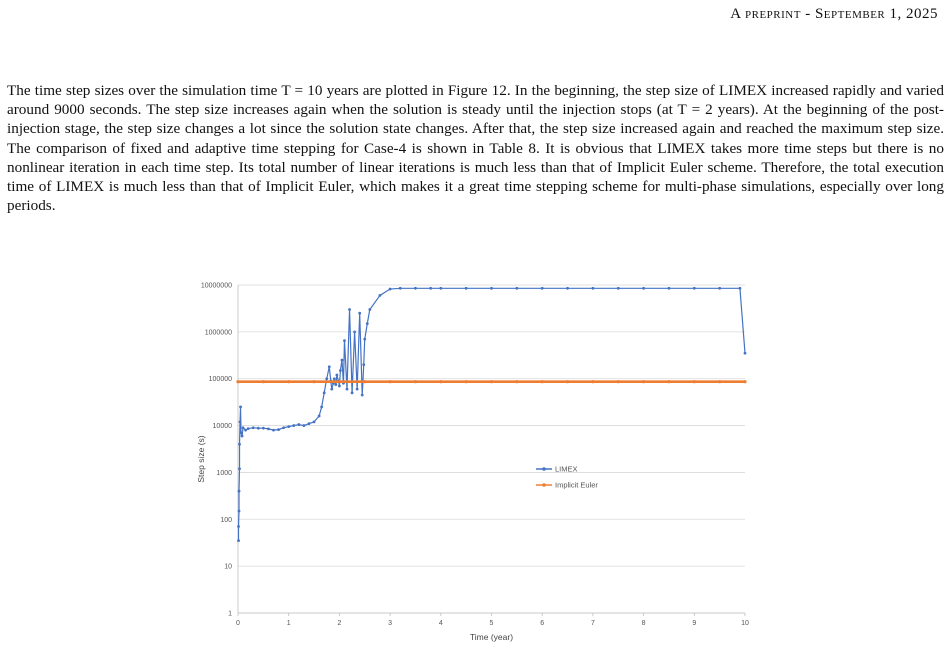  Describe the element at coordinates (220, 379) in the screenshot. I see `y-tick-label: 100000` at that location.